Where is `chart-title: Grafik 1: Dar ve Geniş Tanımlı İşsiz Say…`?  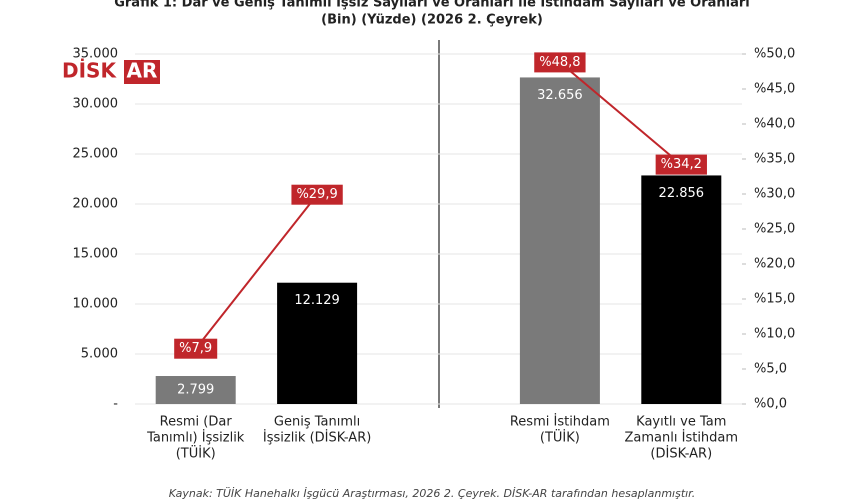 chart-title: Grafik 1: Dar ve Geniş Tanımlı İşsiz Say… is located at coordinates (432, 5).